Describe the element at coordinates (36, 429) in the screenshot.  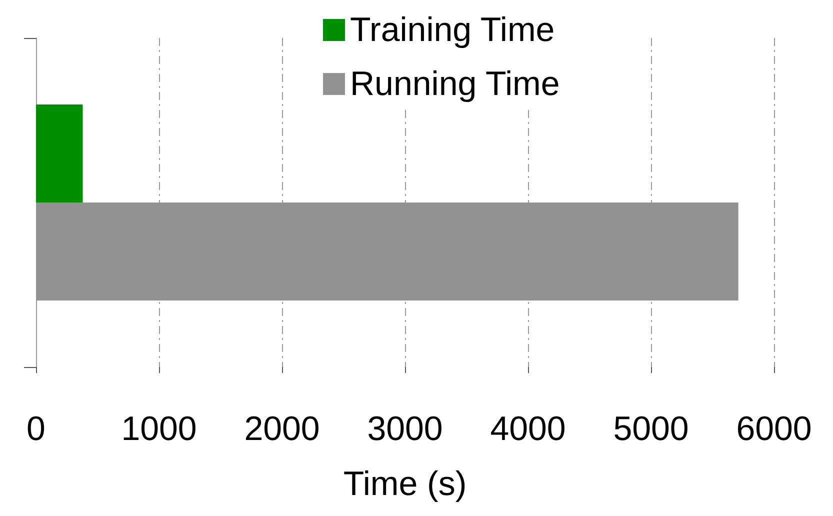
I see `x-tick-label: 0` at that location.